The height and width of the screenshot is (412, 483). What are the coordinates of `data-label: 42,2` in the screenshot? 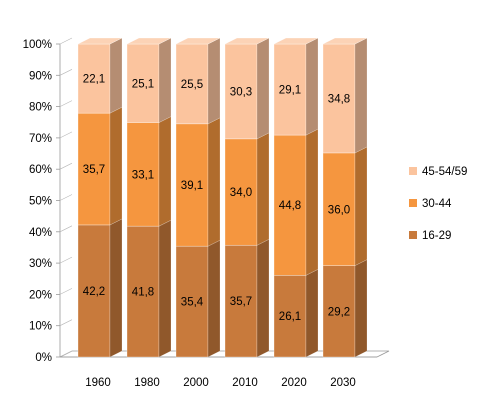 It's located at (94, 292).